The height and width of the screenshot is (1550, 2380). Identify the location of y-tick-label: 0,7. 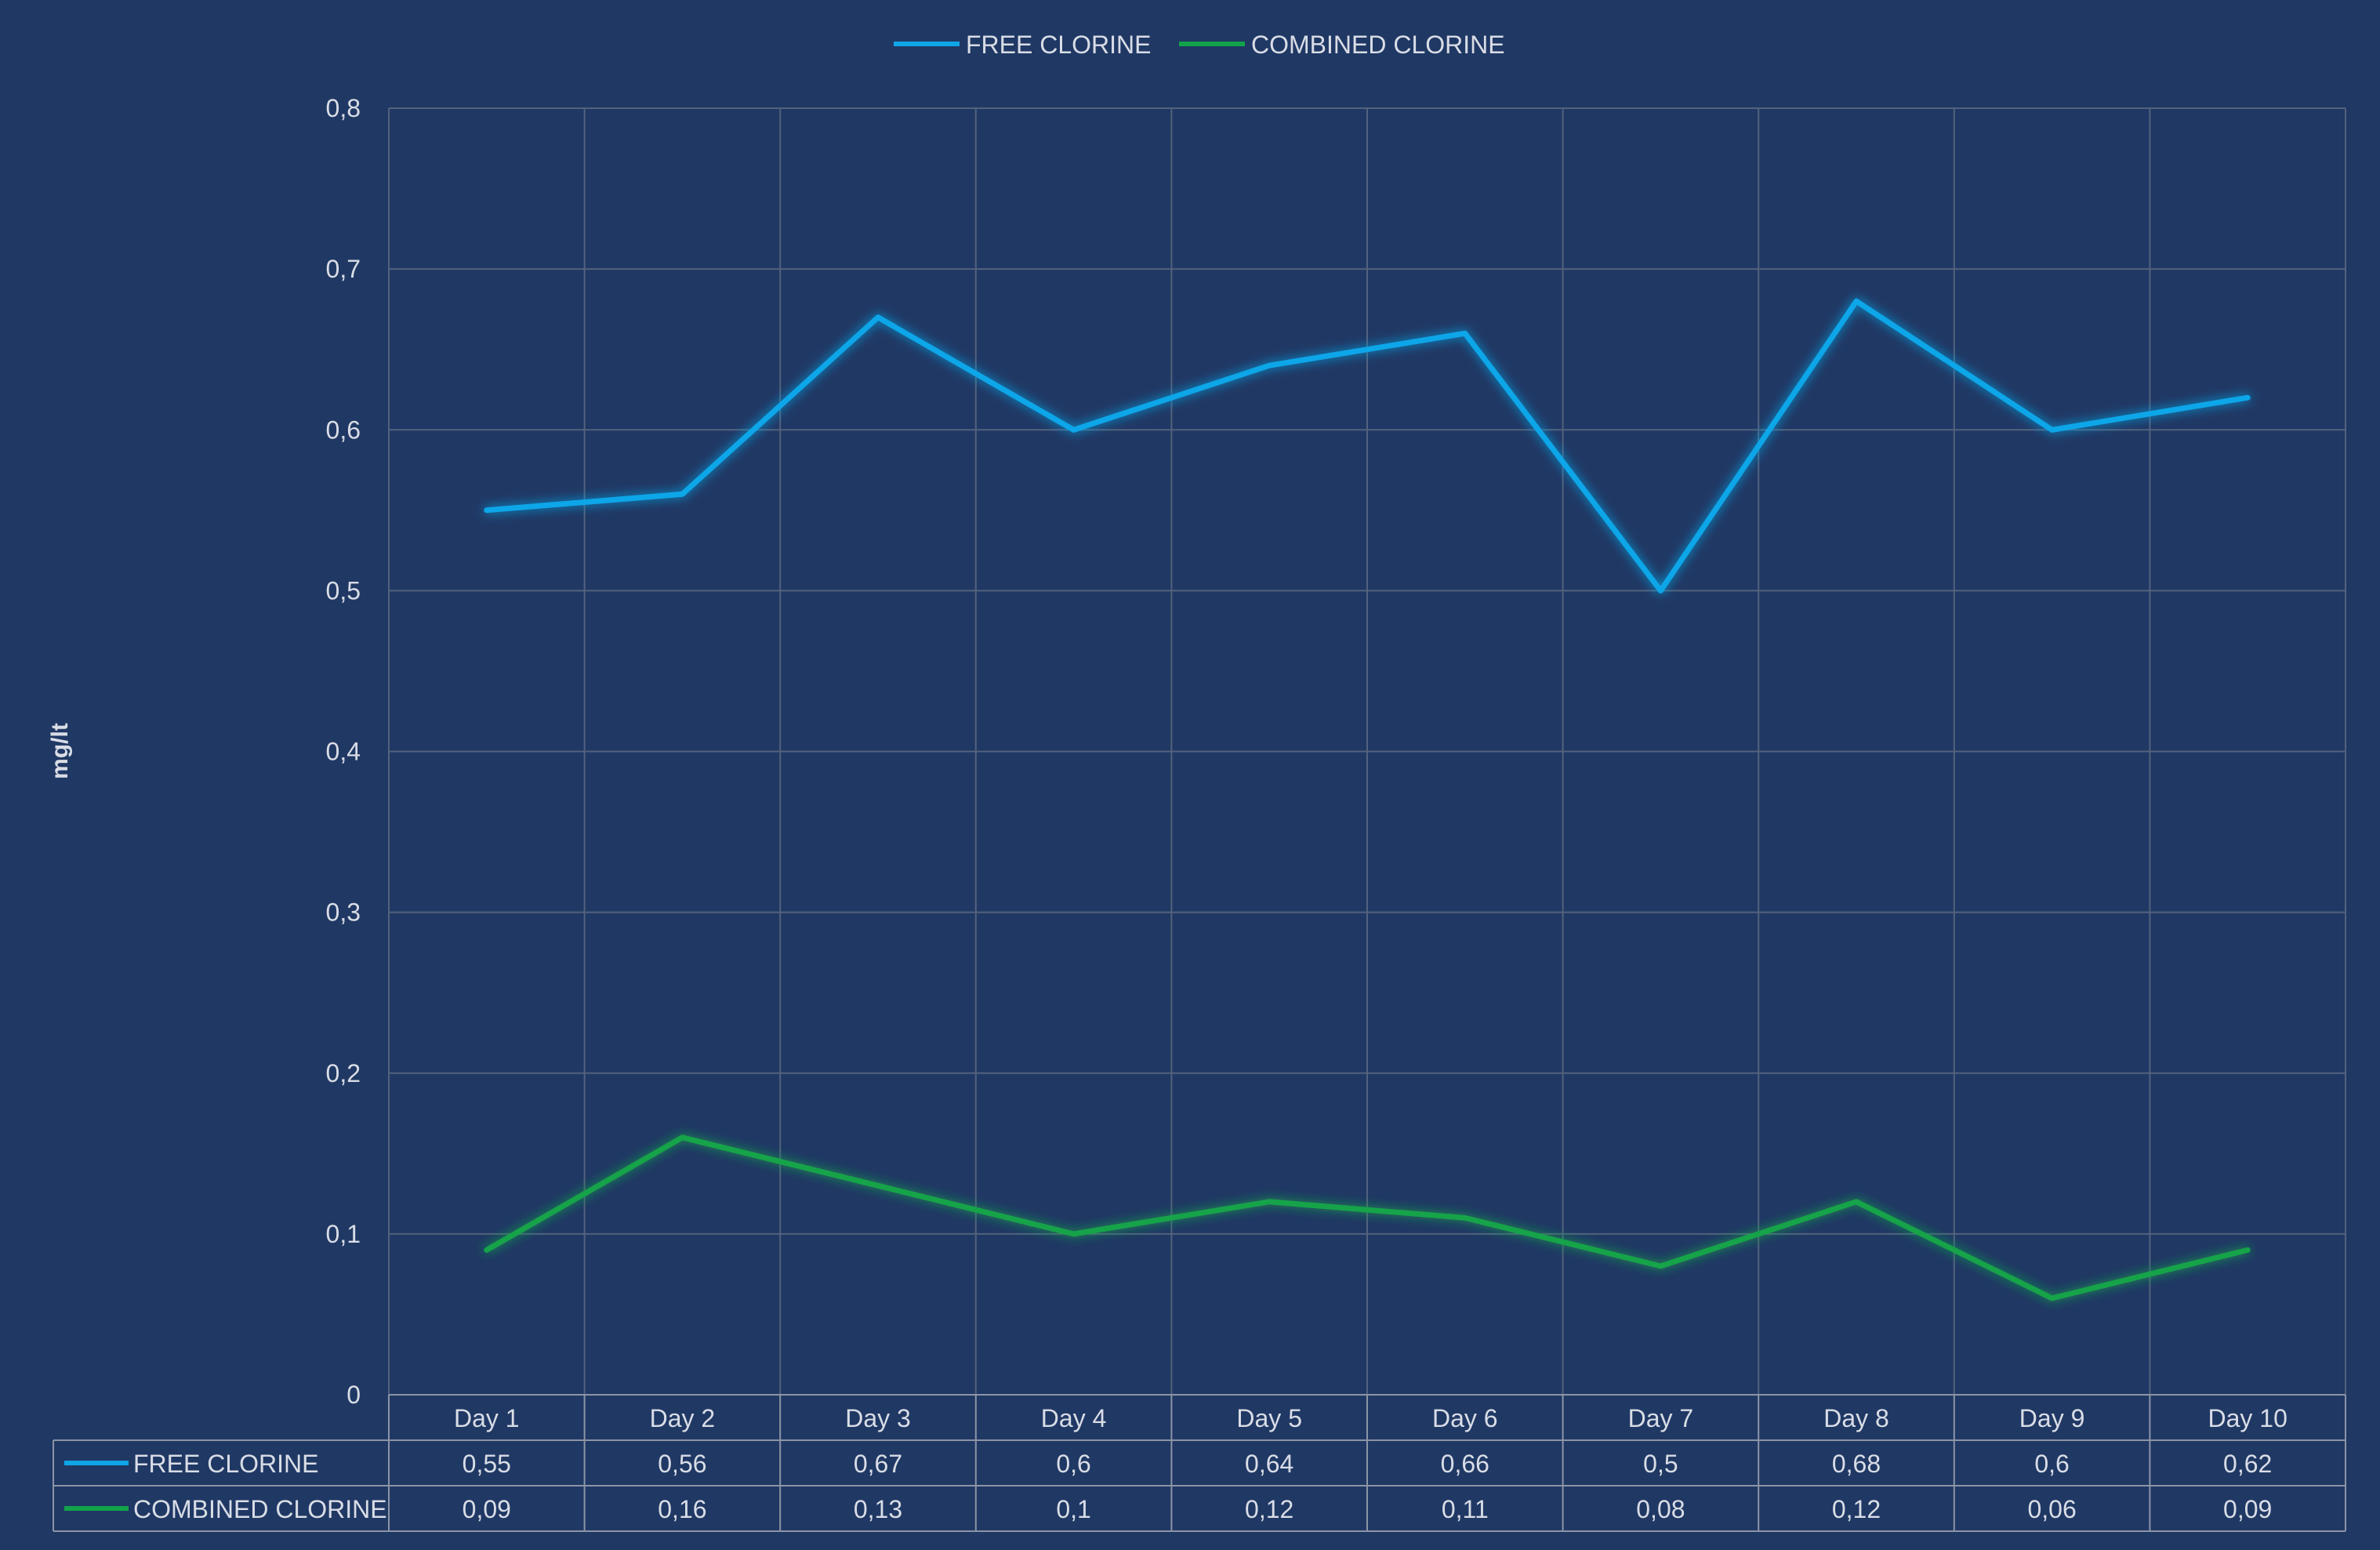
(343, 269).